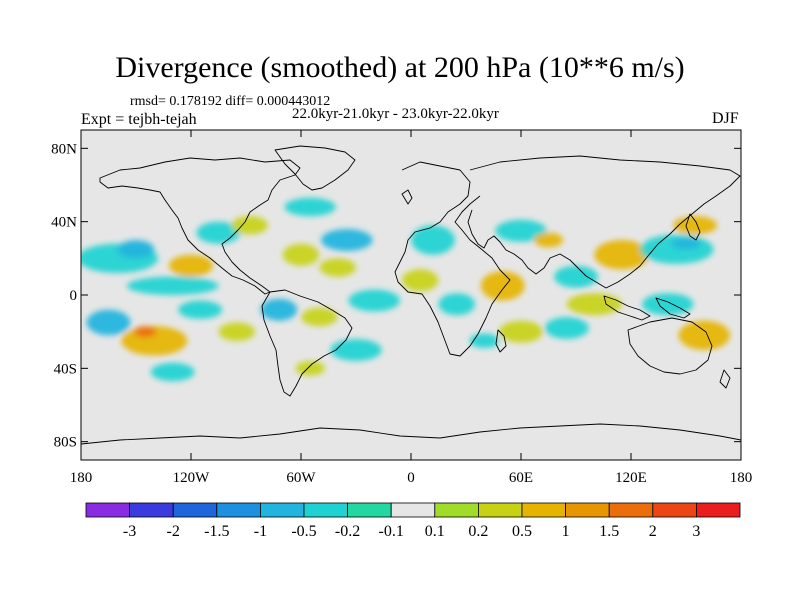 The height and width of the screenshot is (600, 800). What do you see at coordinates (522, 531) in the screenshot?
I see `colorbar-label-9: 0.5` at bounding box center [522, 531].